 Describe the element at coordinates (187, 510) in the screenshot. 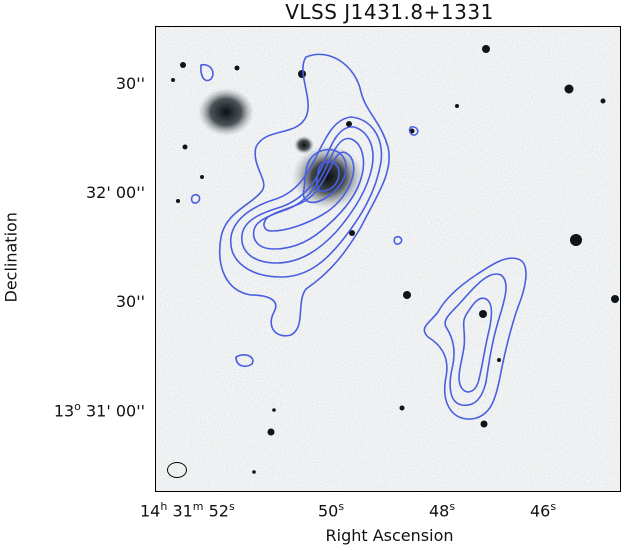

I see `x-tick-label-1: 14h 31m 52s` at that location.